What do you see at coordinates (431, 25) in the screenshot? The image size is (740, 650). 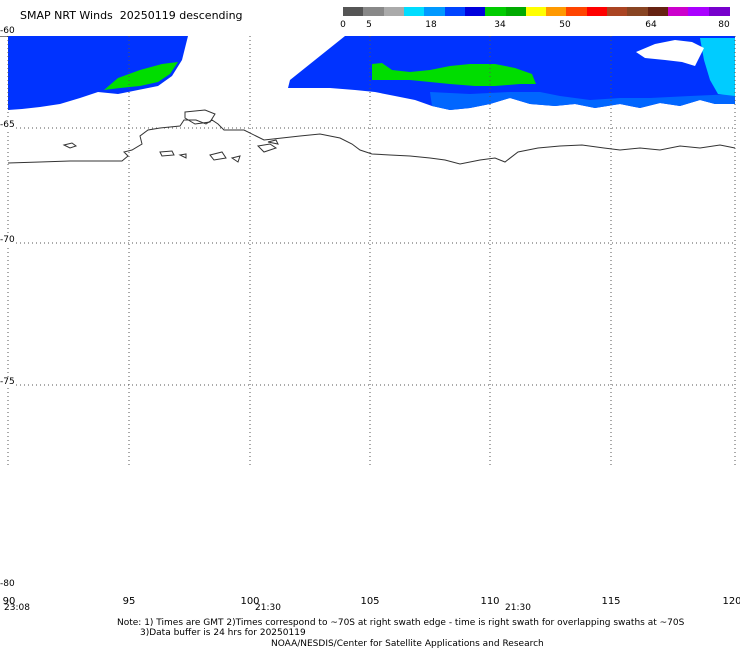 I see `colorbar-label-18: 18` at bounding box center [431, 25].